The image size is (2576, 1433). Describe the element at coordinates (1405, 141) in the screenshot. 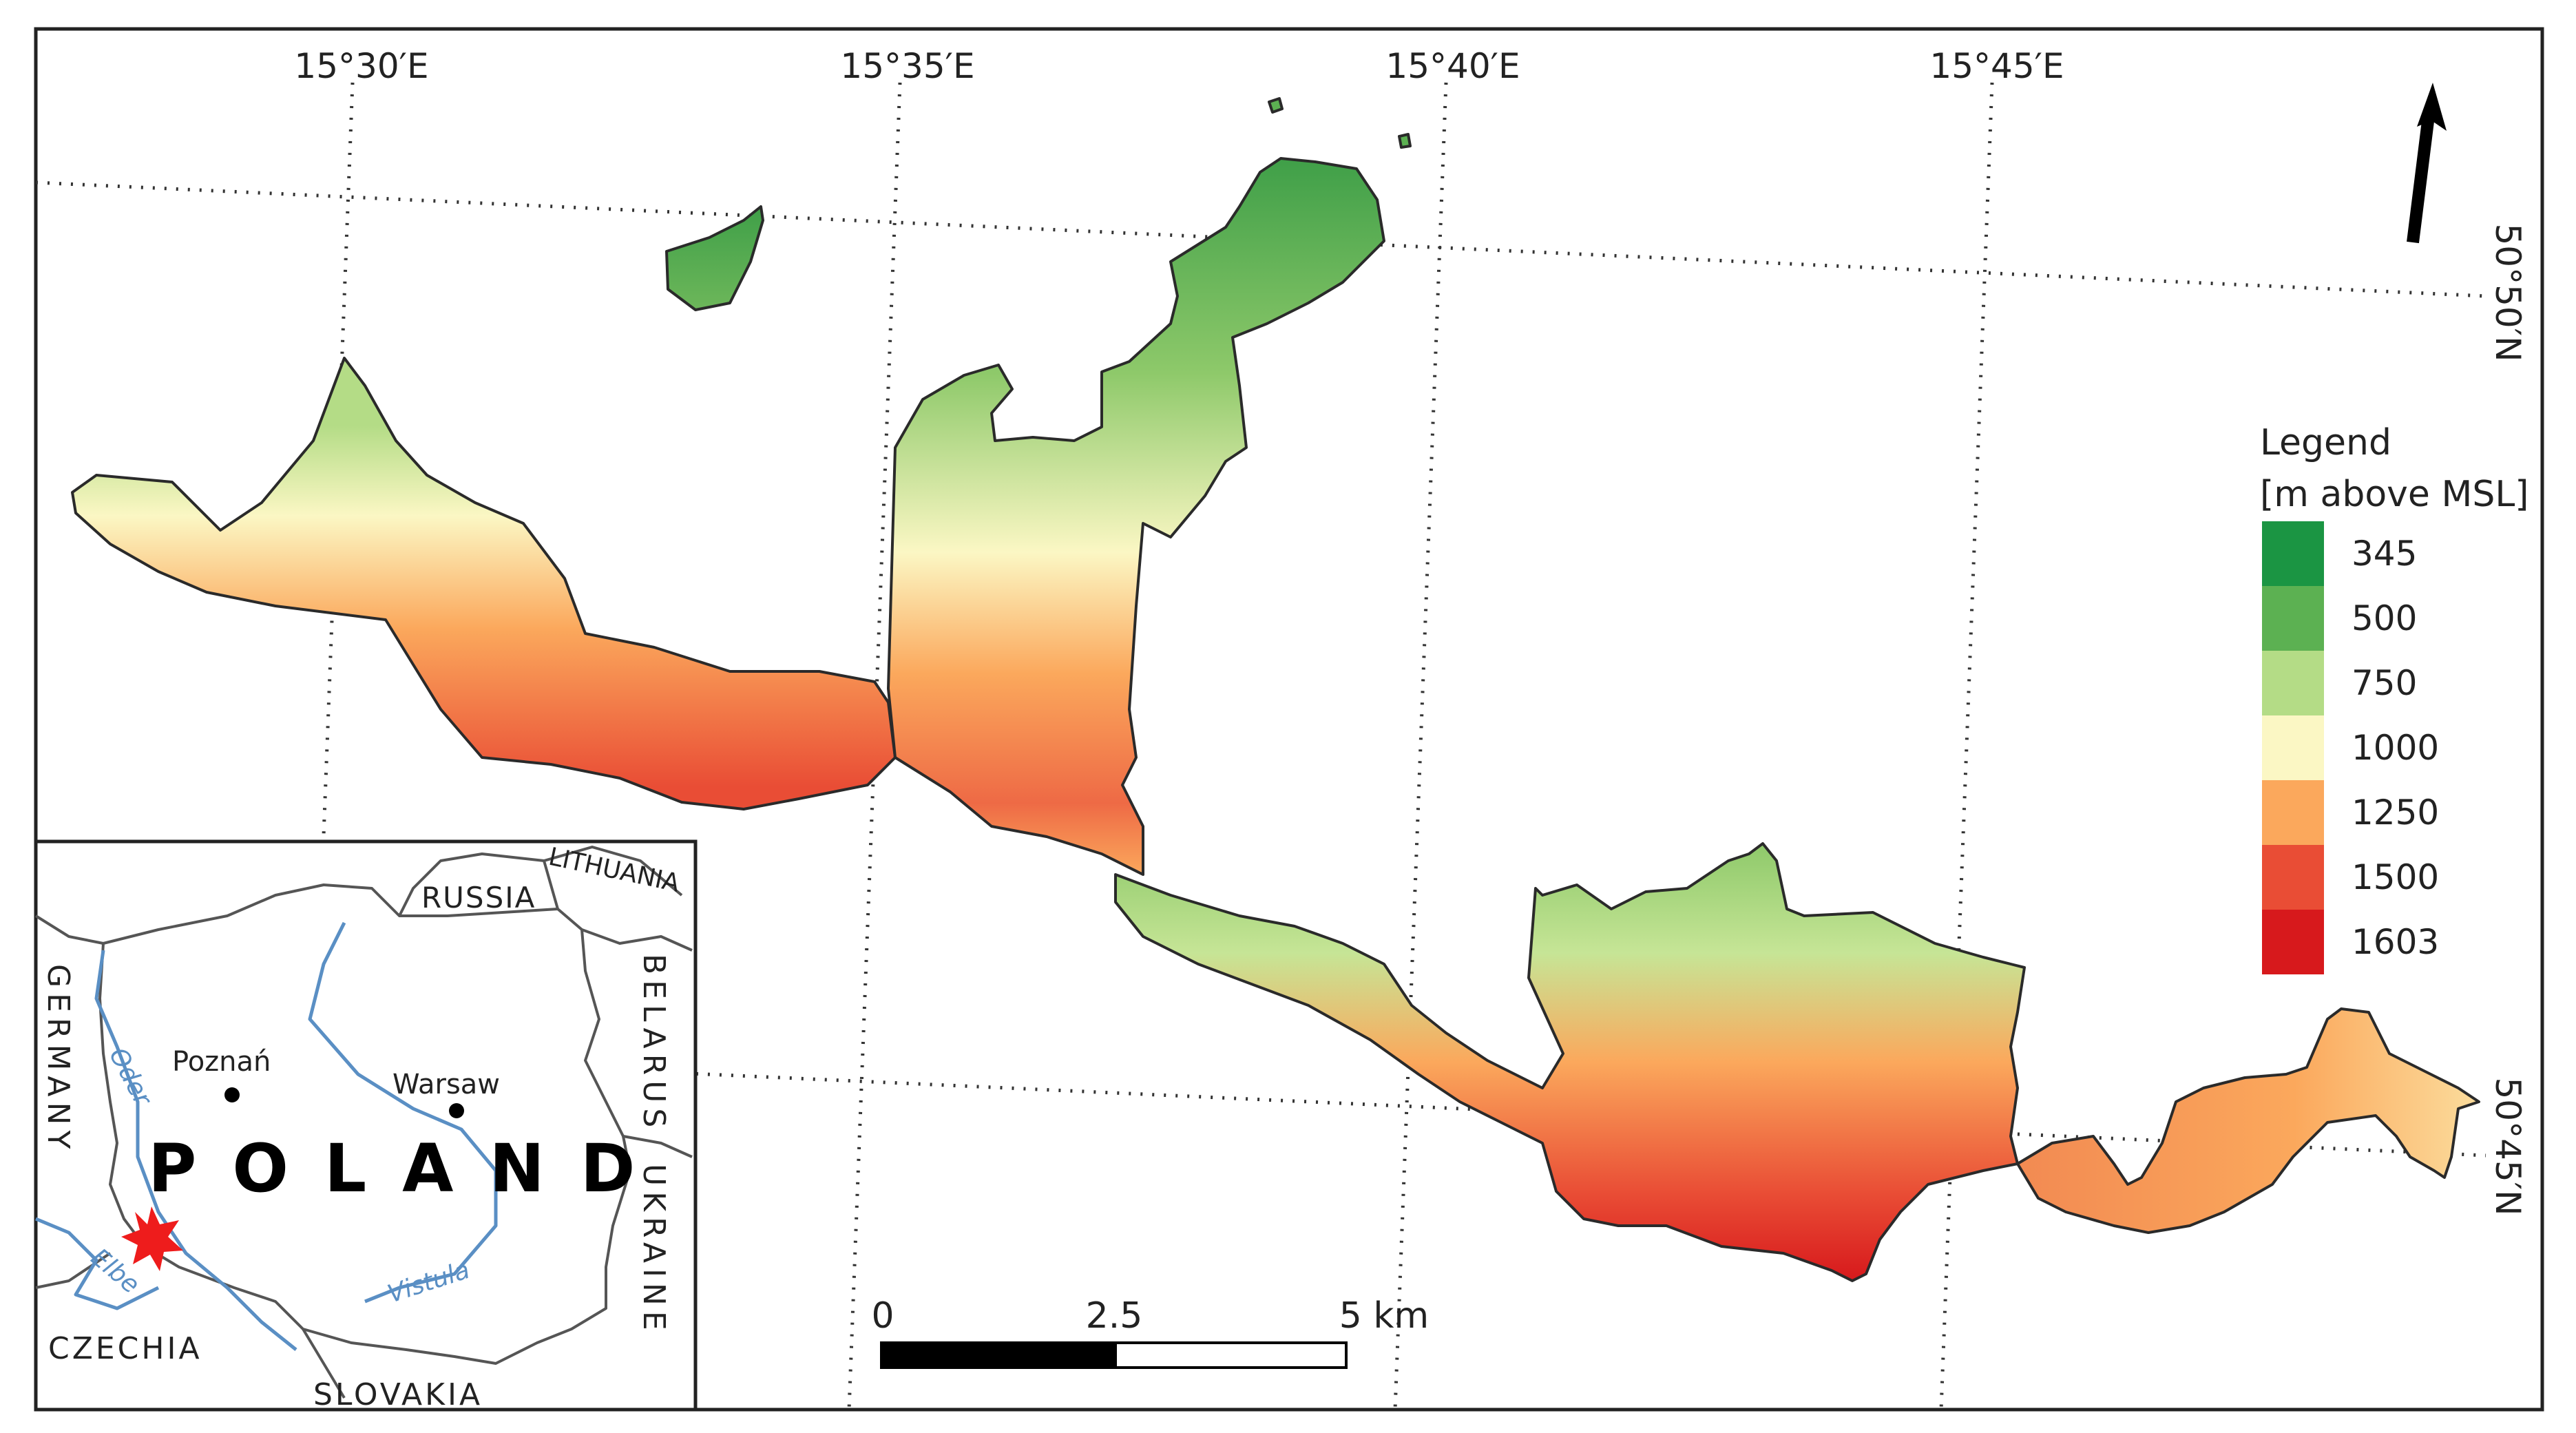

I see `study-area-small-islet-b` at that location.